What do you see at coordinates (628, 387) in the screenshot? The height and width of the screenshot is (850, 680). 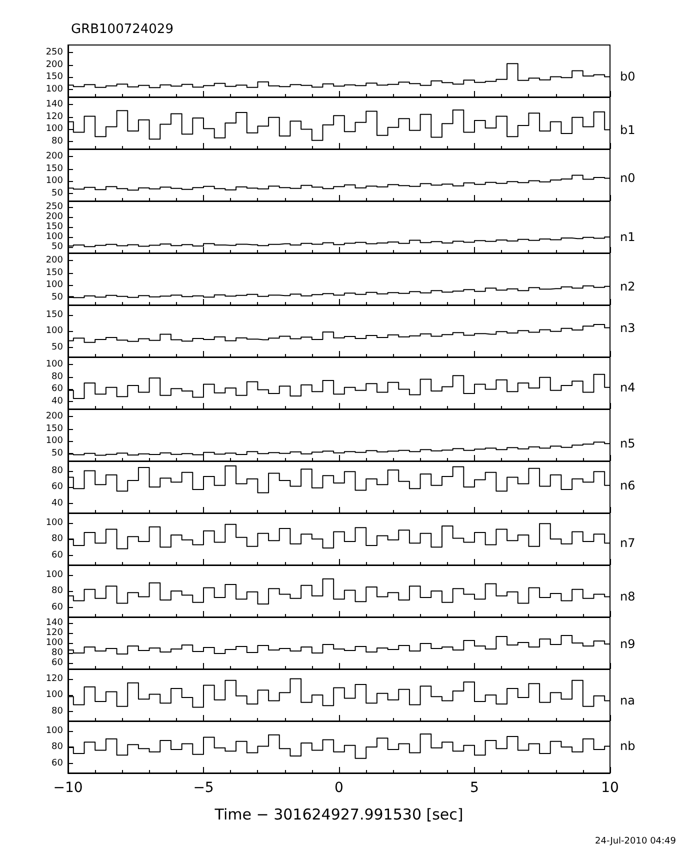 I see `series-label: n4` at bounding box center [628, 387].